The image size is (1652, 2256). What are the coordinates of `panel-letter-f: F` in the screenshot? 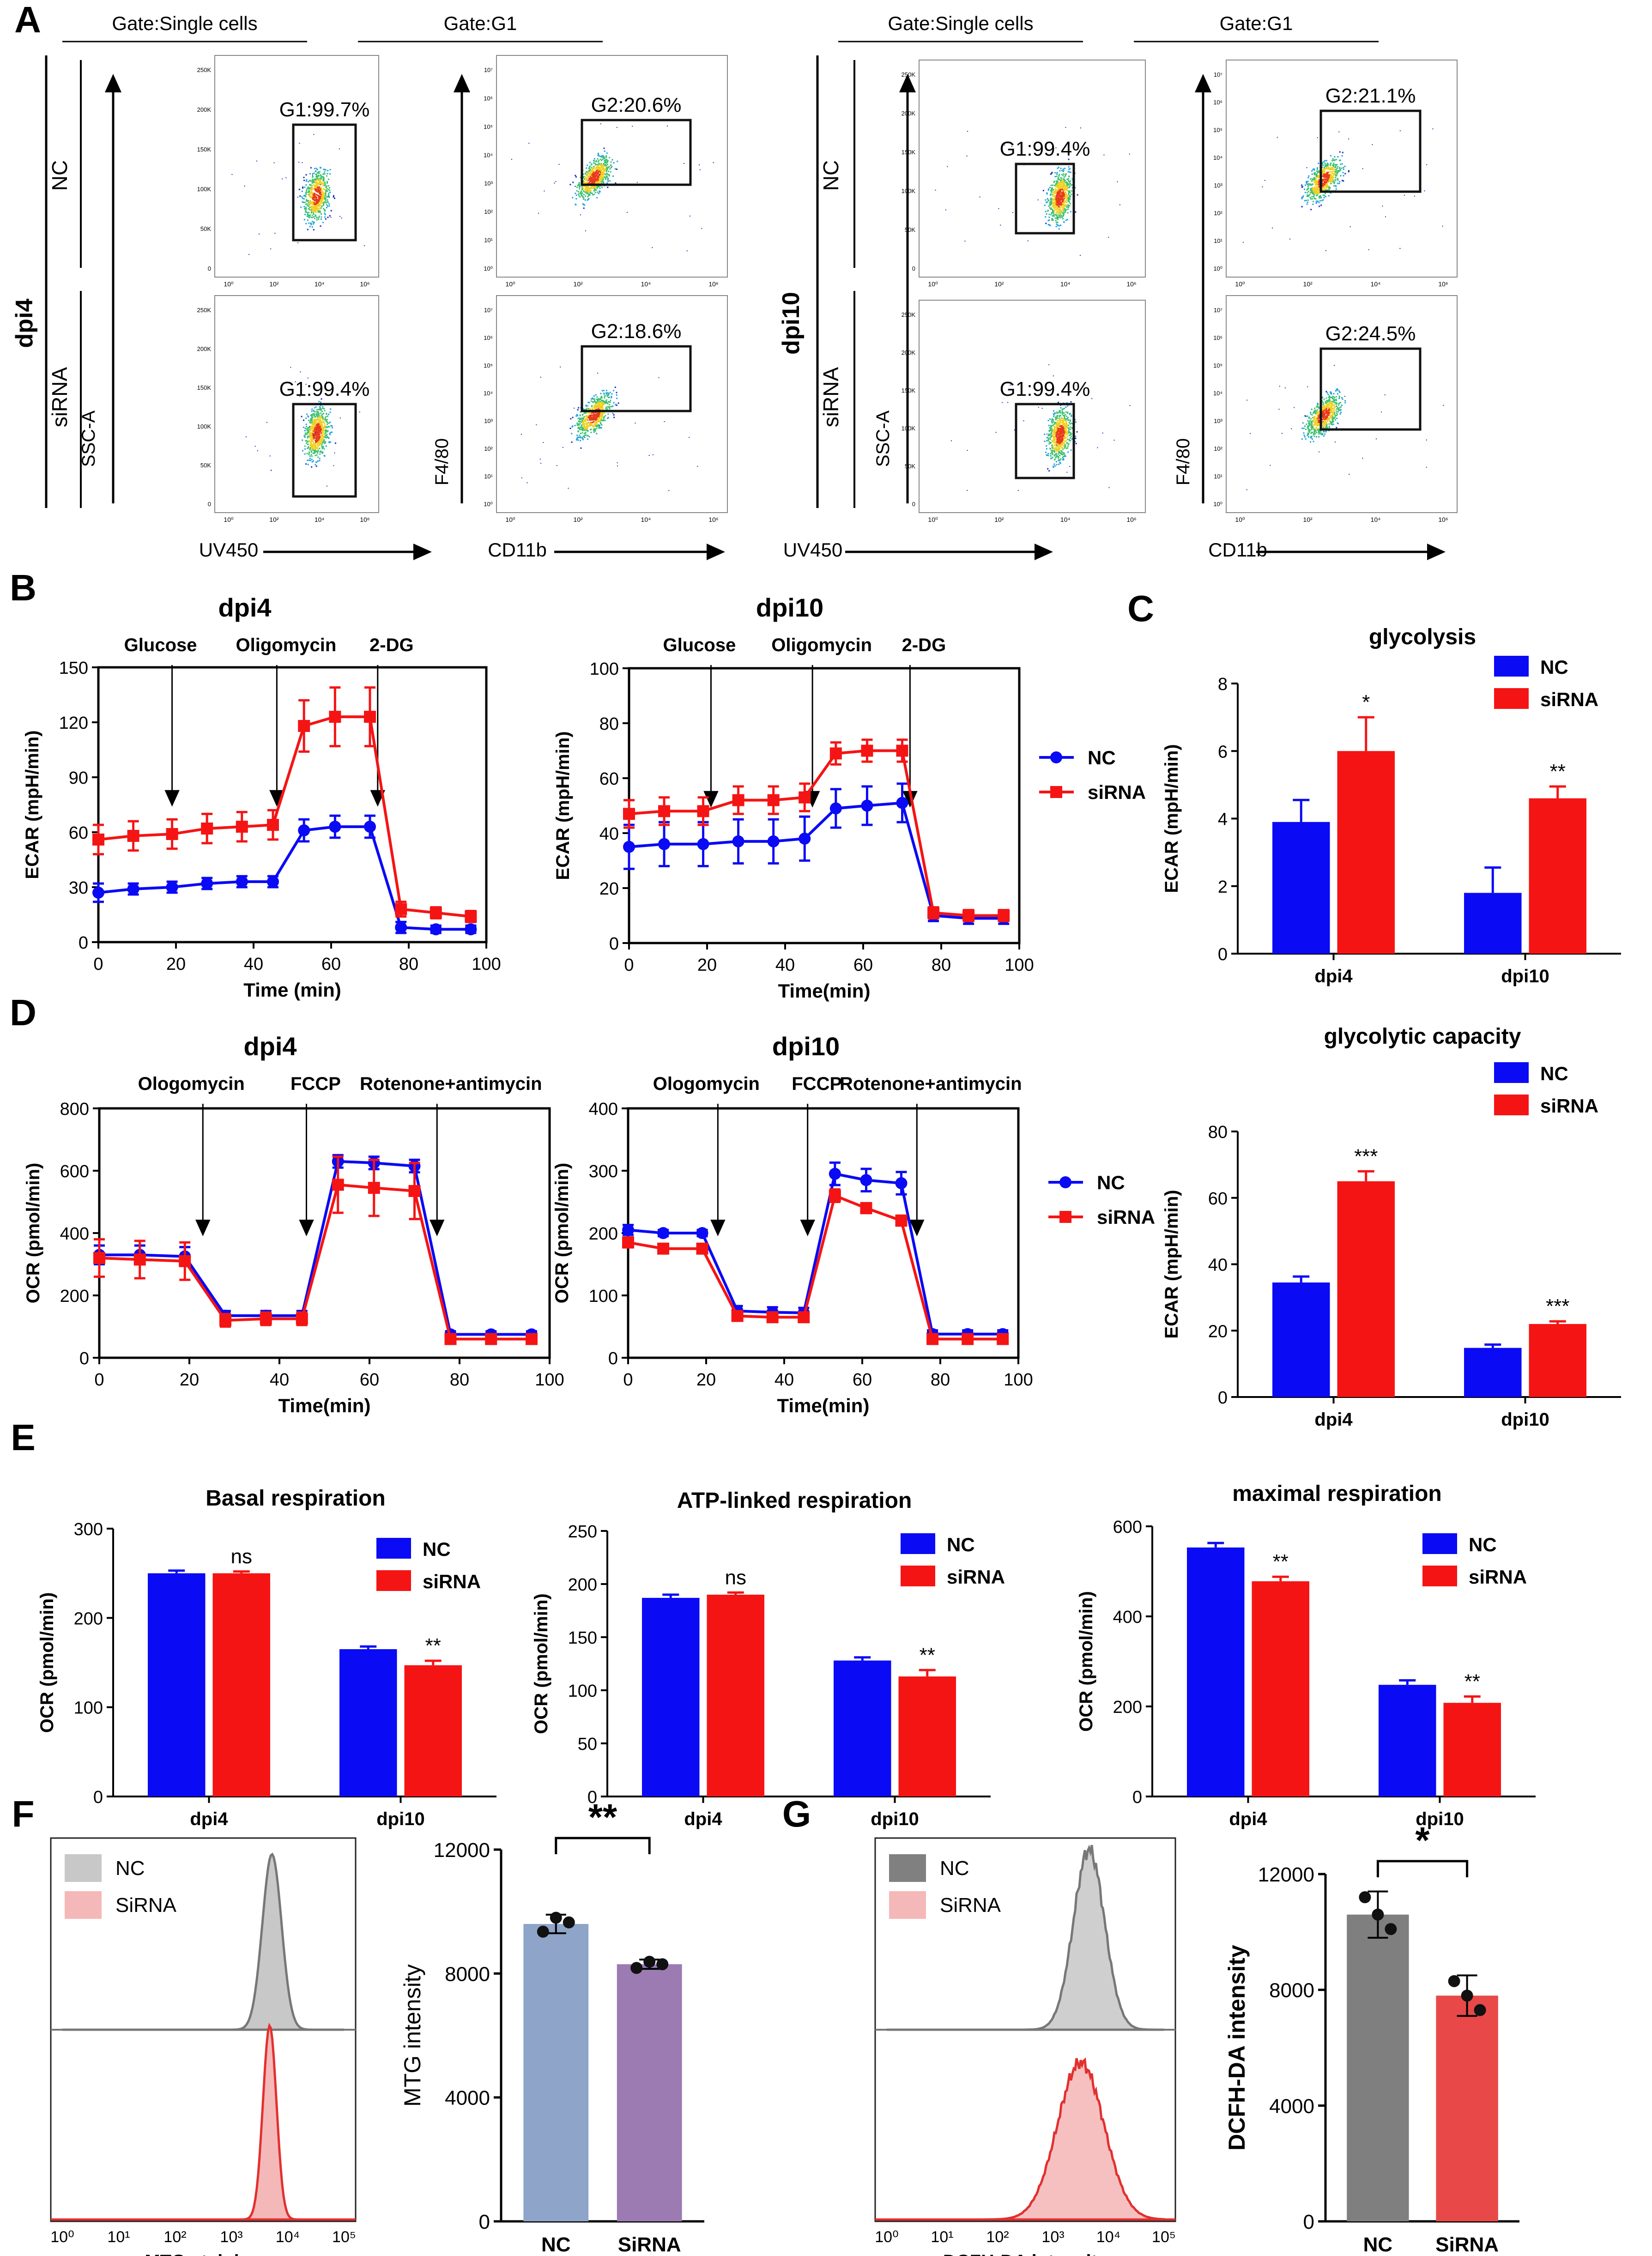 It's located at (23, 1813).